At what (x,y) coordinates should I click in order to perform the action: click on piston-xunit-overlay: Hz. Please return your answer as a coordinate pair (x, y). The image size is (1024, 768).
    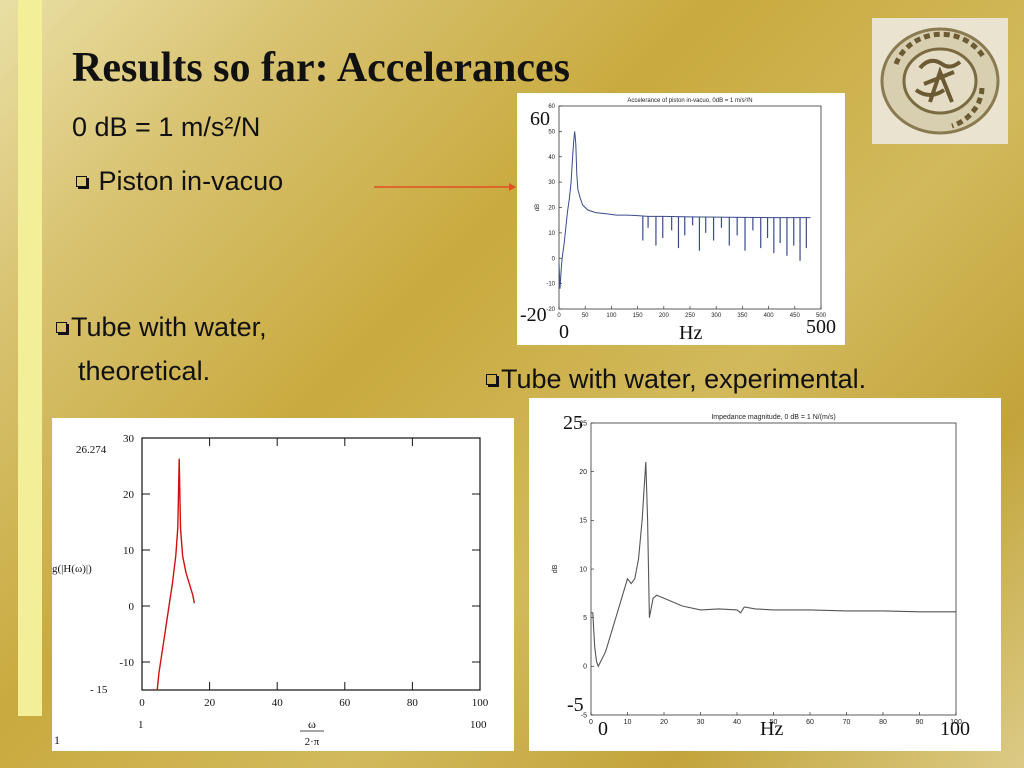
    Looking at the image, I should click on (691, 333).